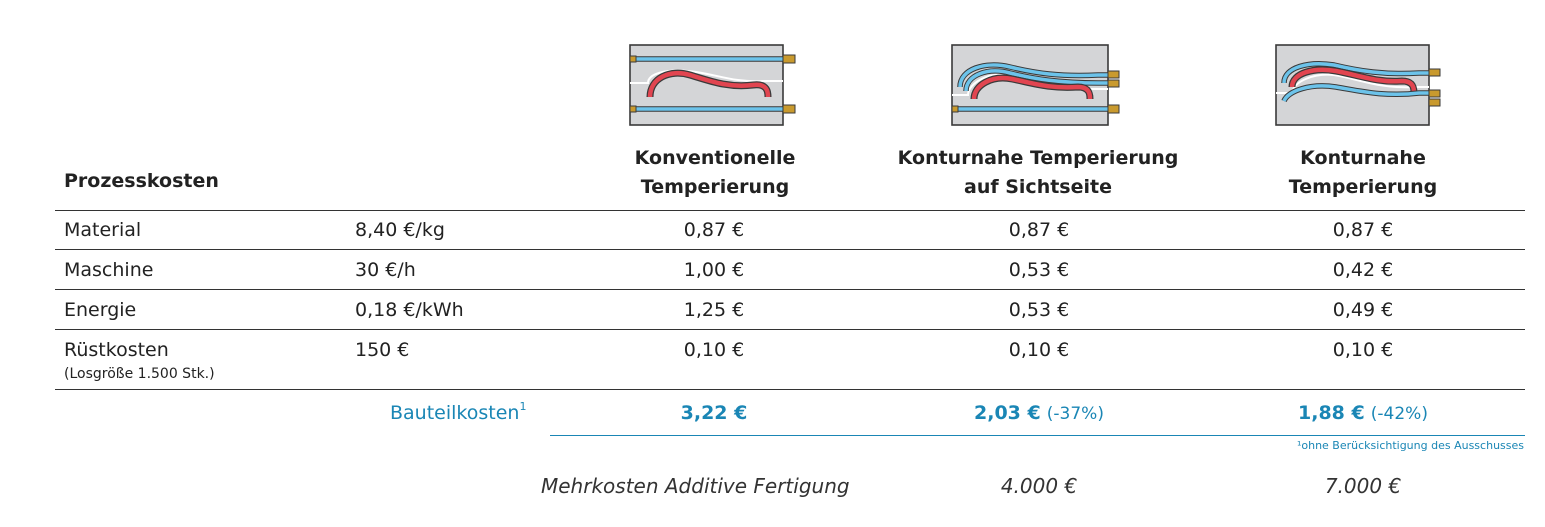 The width and height of the screenshot is (1545, 527). I want to click on footnote-mark: 1, so click(523, 406).